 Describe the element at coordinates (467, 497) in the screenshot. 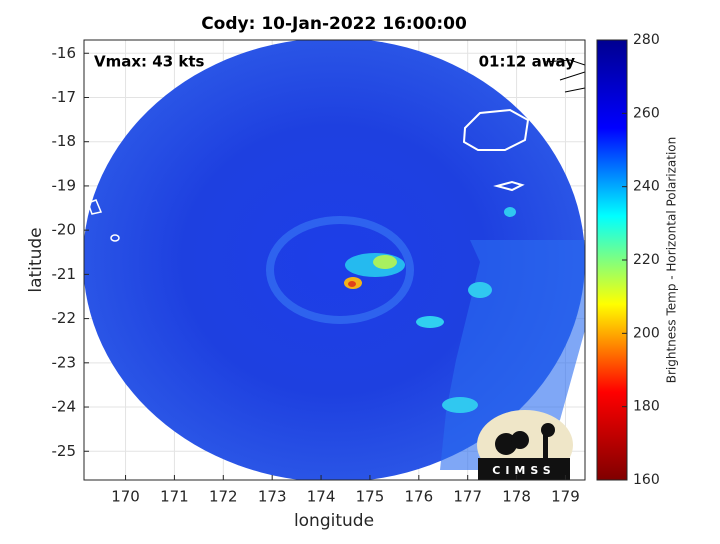

I see `x-tick-label: 177` at that location.